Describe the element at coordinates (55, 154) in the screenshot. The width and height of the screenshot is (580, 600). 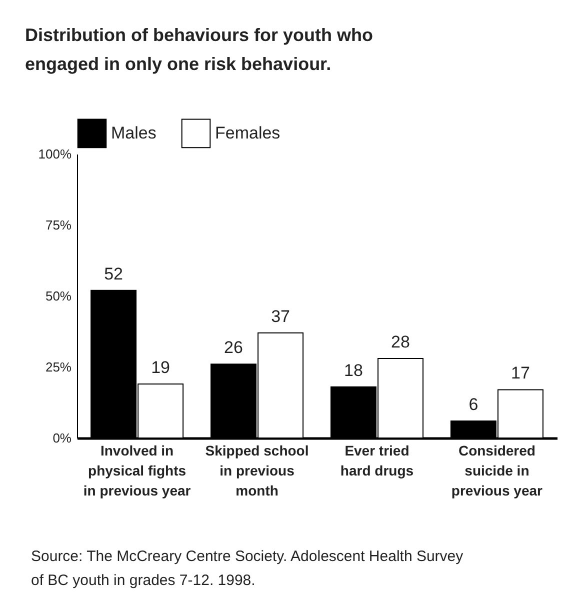
I see `y-tick-label: 100%` at that location.